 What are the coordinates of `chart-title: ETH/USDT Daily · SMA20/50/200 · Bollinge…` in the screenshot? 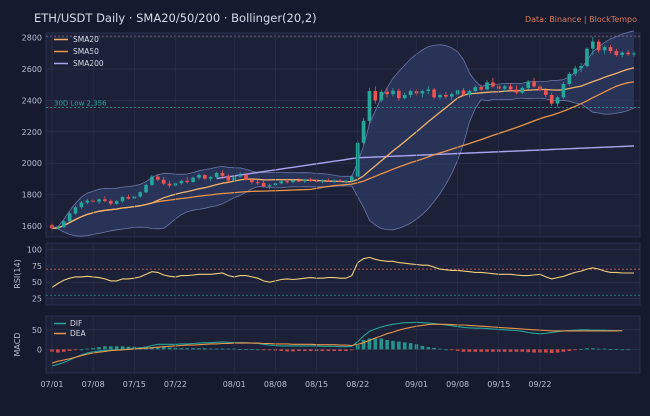 It's located at (175, 18).